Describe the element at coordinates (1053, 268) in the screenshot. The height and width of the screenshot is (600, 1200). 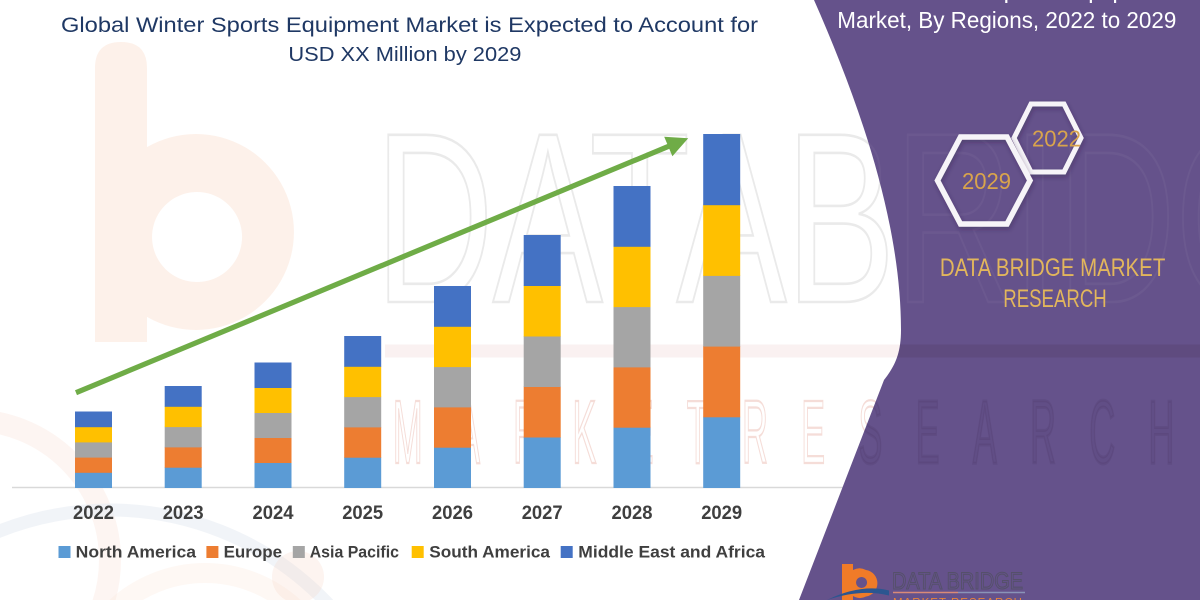
I see `svg-text: DATA BRIDGE MARKET` at that location.